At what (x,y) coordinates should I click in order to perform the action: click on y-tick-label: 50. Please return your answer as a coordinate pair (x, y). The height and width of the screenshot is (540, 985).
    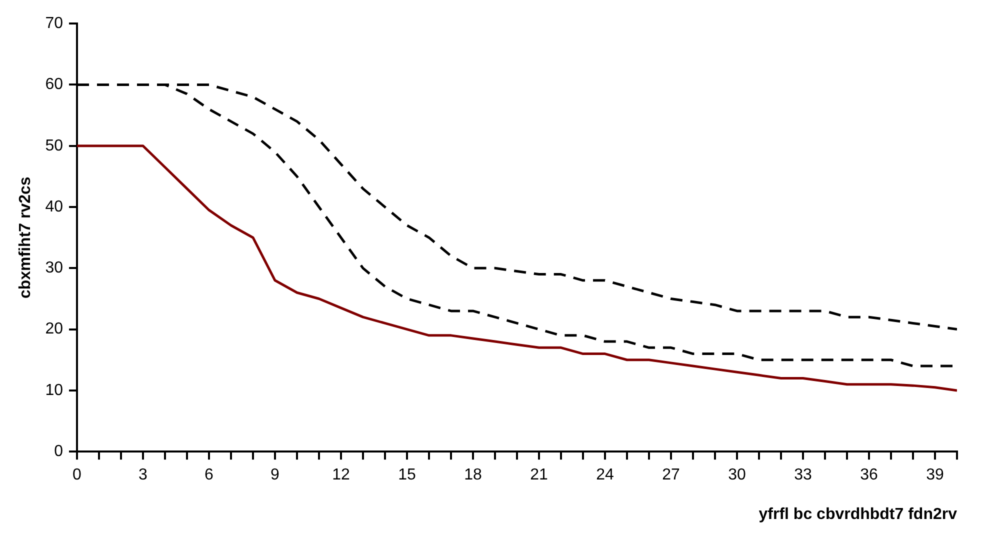
    Looking at the image, I should click on (54, 145).